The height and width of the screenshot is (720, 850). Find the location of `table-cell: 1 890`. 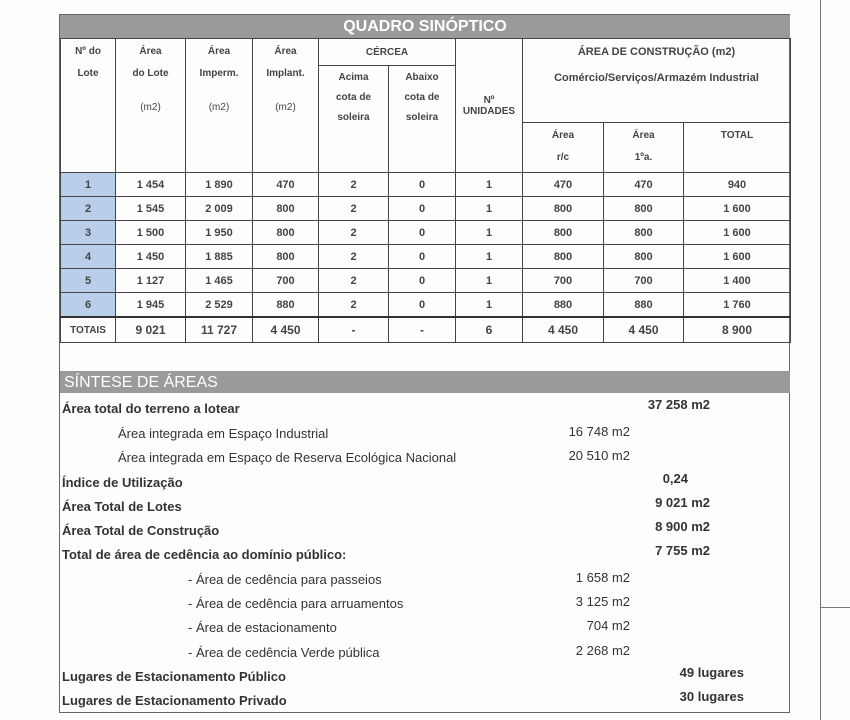

table-cell: 1 890 is located at coordinates (219, 184).